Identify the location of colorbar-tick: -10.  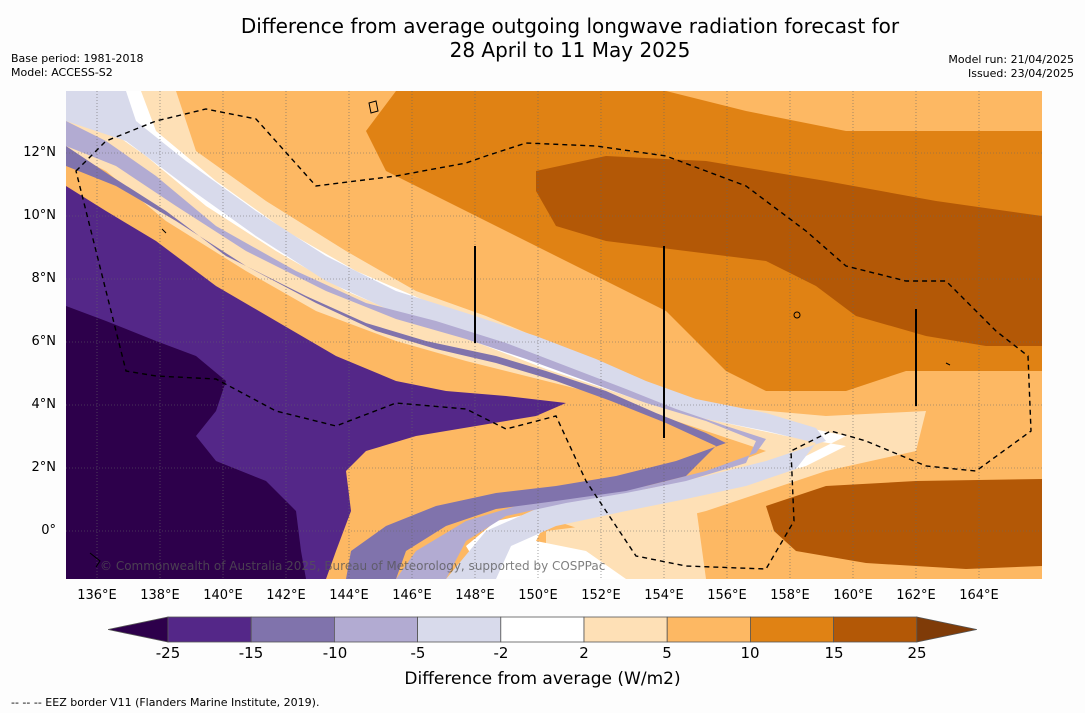
(335, 653).